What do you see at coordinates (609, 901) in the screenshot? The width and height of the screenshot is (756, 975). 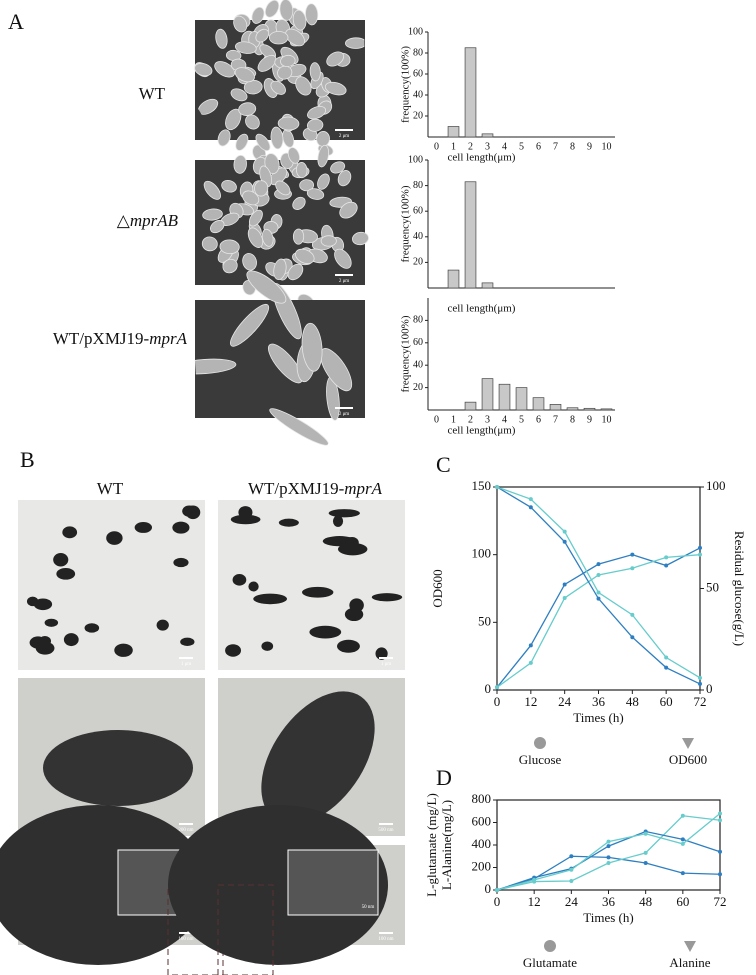 I see `x-tick-label: 36` at bounding box center [609, 901].